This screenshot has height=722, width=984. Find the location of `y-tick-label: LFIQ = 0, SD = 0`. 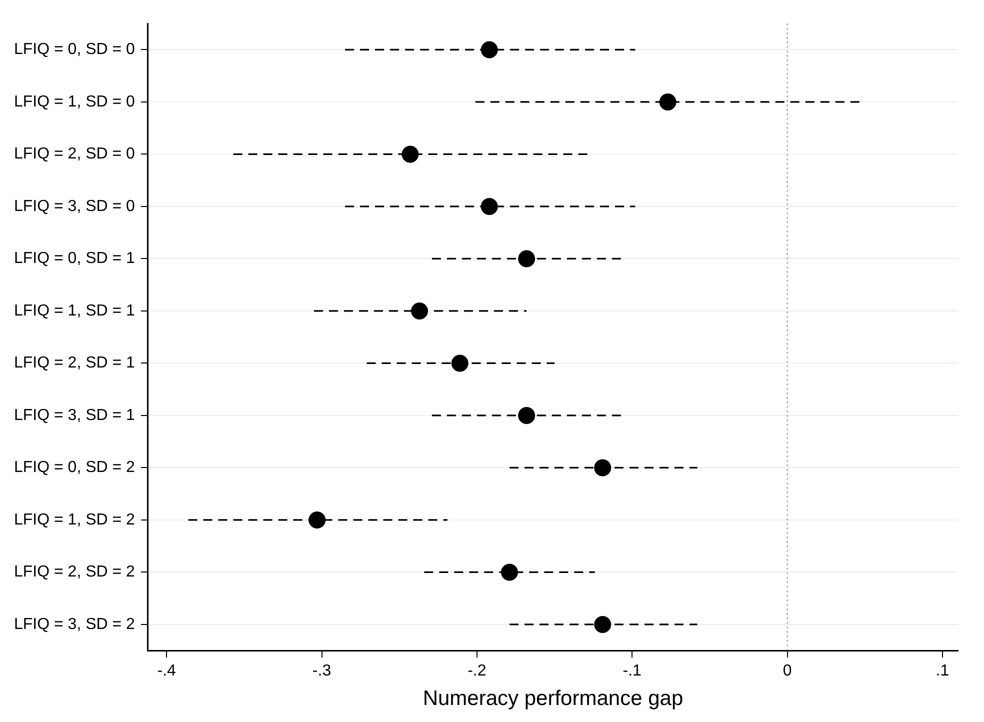

y-tick-label: LFIQ = 0, SD = 0 is located at coordinates (75, 49).